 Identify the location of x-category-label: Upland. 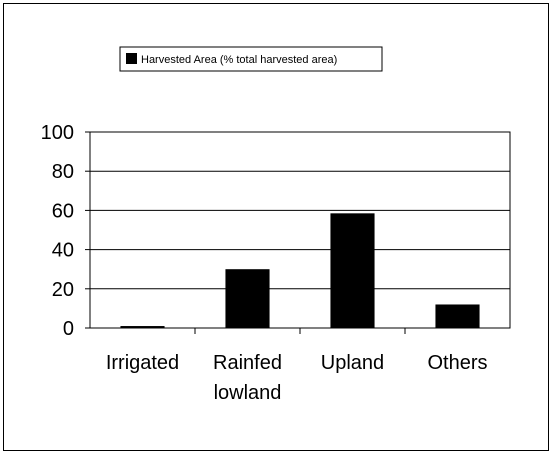
(352, 363).